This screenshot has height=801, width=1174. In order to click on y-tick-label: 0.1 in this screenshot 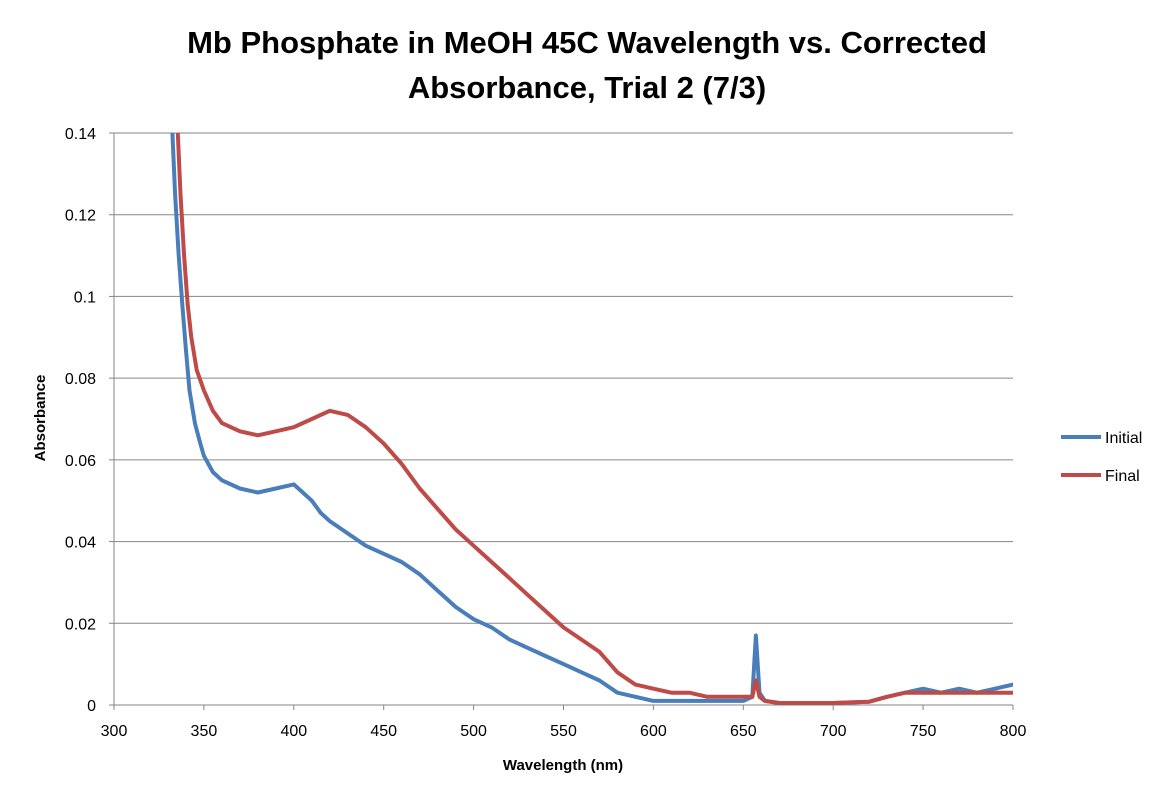, I will do `click(85, 297)`.